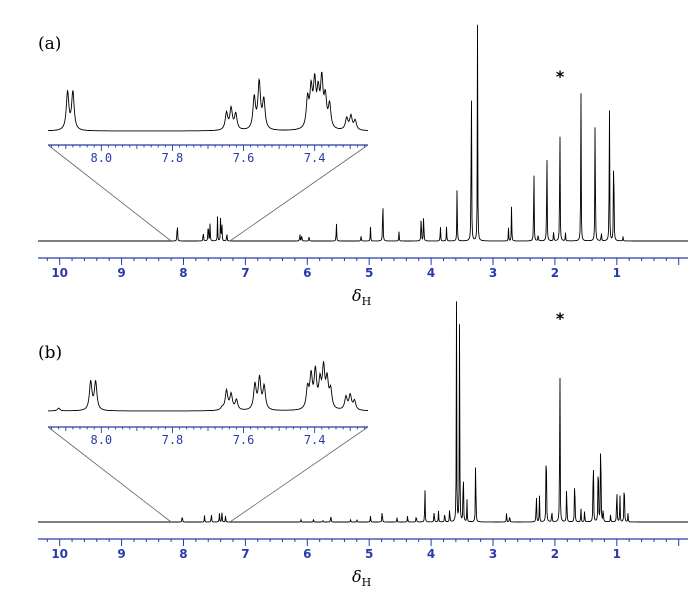 The width and height of the screenshot is (700, 605). Describe the element at coordinates (121, 273) in the screenshot. I see `x-tick-label-a: 9` at that location.